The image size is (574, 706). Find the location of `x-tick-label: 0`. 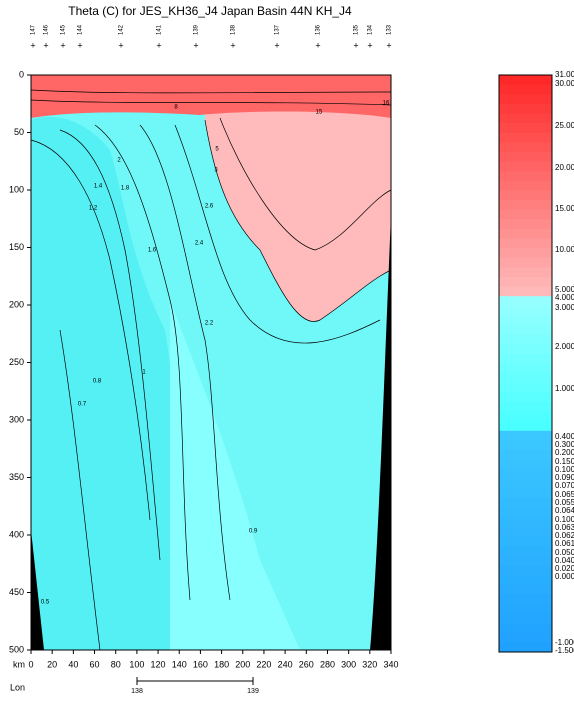

x-tick-label: 0 is located at coordinates (30, 664).